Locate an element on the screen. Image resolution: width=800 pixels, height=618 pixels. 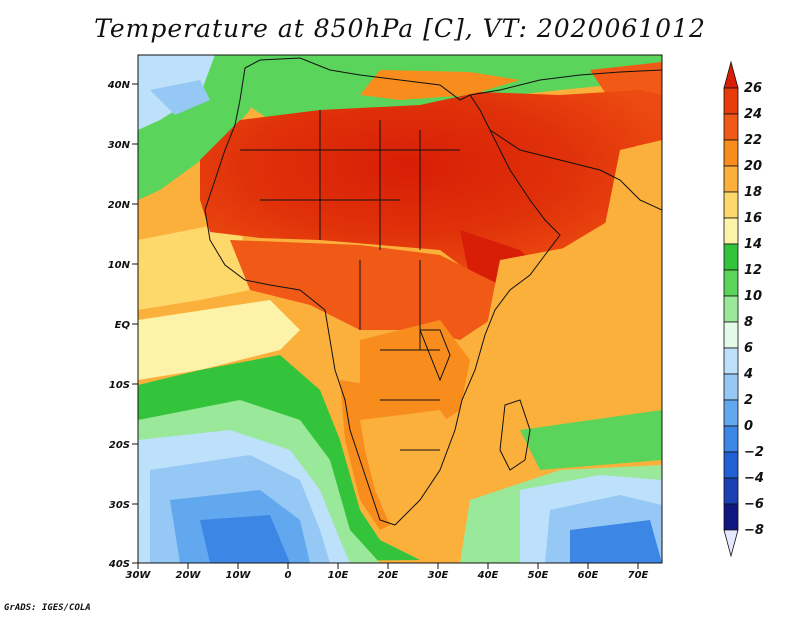
colorbar-label: 22 is located at coordinates (753, 140).